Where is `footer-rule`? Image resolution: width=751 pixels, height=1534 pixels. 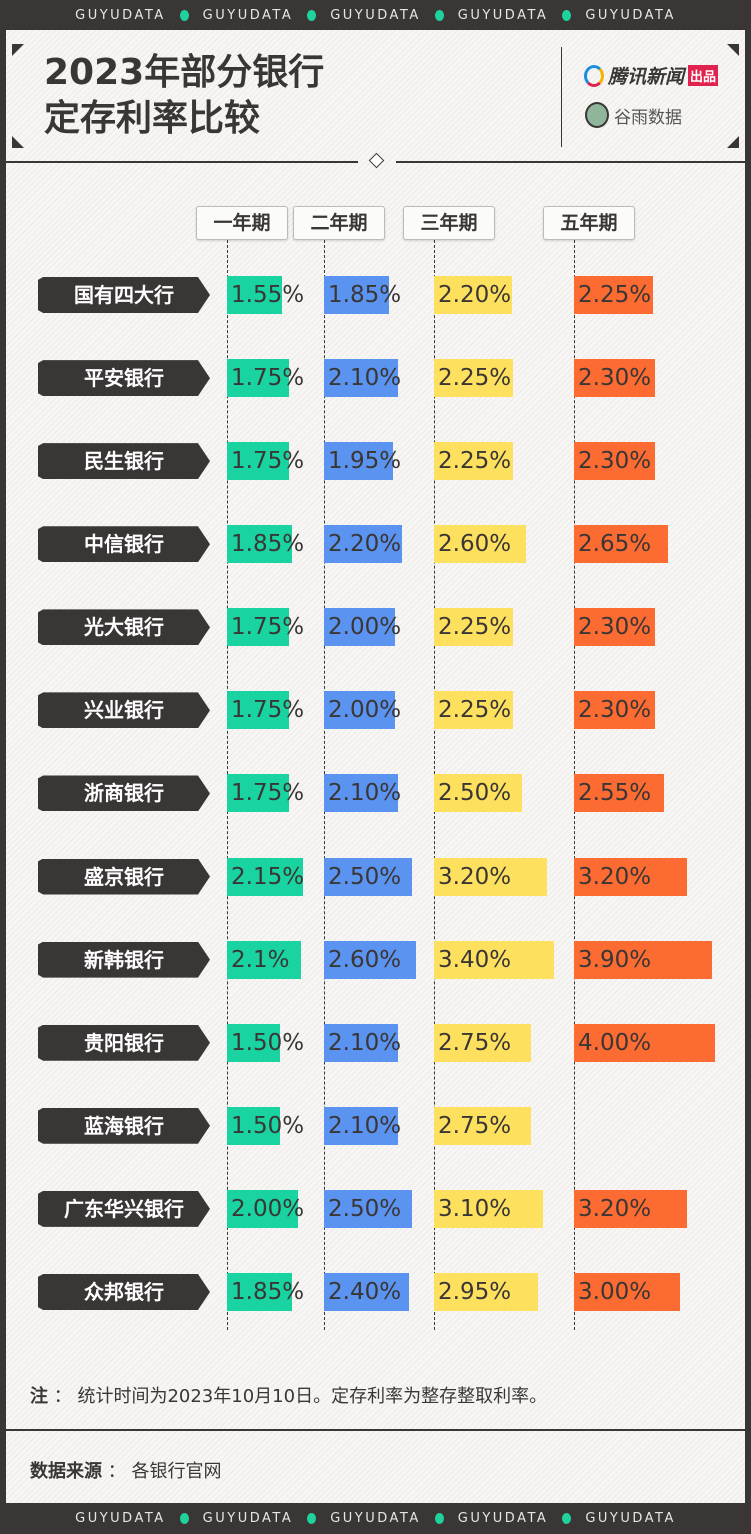
footer-rule is located at coordinates (375, 1430).